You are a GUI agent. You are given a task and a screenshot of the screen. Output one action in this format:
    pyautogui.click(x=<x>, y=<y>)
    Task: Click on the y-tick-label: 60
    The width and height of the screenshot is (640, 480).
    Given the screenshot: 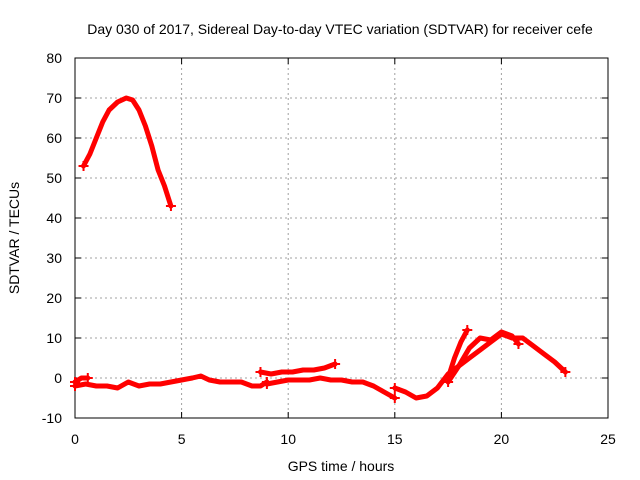 What is the action you would take?
    pyautogui.click(x=54, y=138)
    